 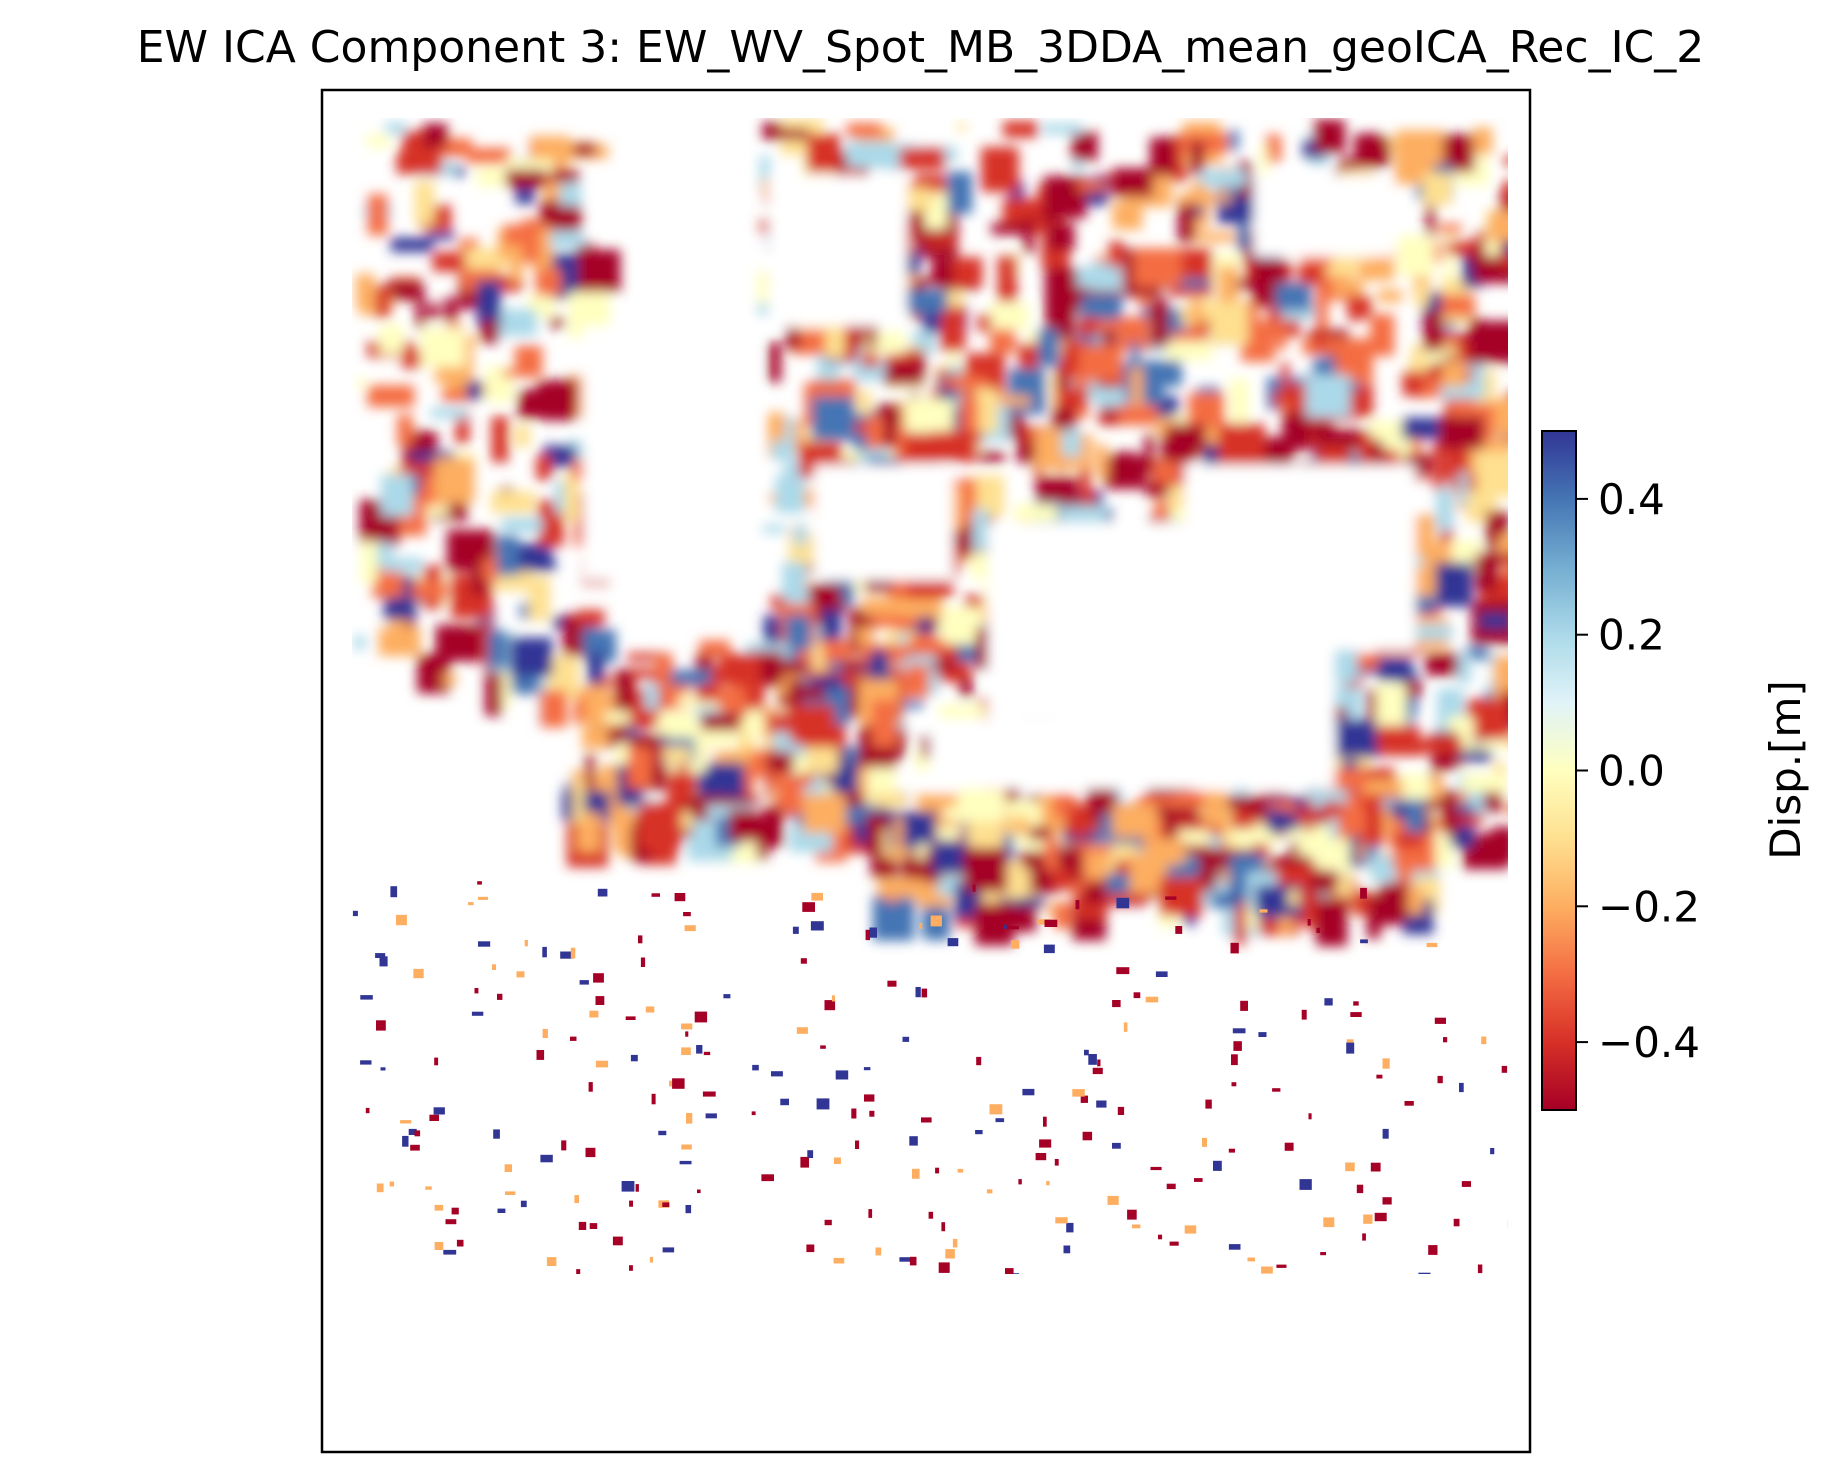 What do you see at coordinates (1649, 1042) in the screenshot?
I see `colorbar-tick-label: −0.4` at bounding box center [1649, 1042].